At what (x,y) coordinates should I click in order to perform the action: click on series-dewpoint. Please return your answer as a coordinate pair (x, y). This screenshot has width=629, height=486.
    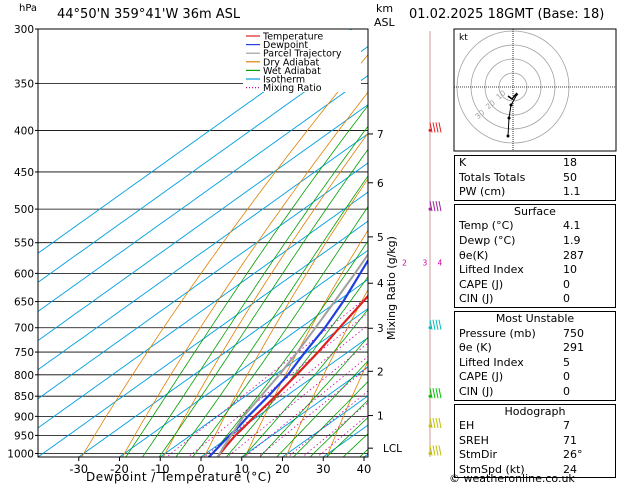
    Looking at the image, I should click on (287, 357).